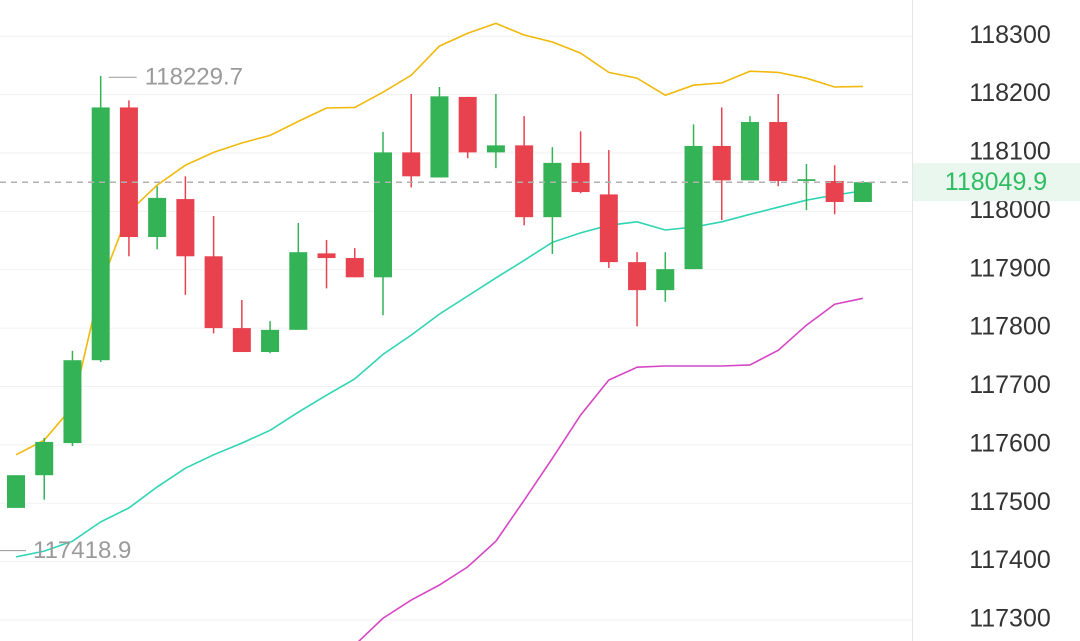 The width and height of the screenshot is (1080, 641). I want to click on y-tick-label: 118100, so click(1010, 152).